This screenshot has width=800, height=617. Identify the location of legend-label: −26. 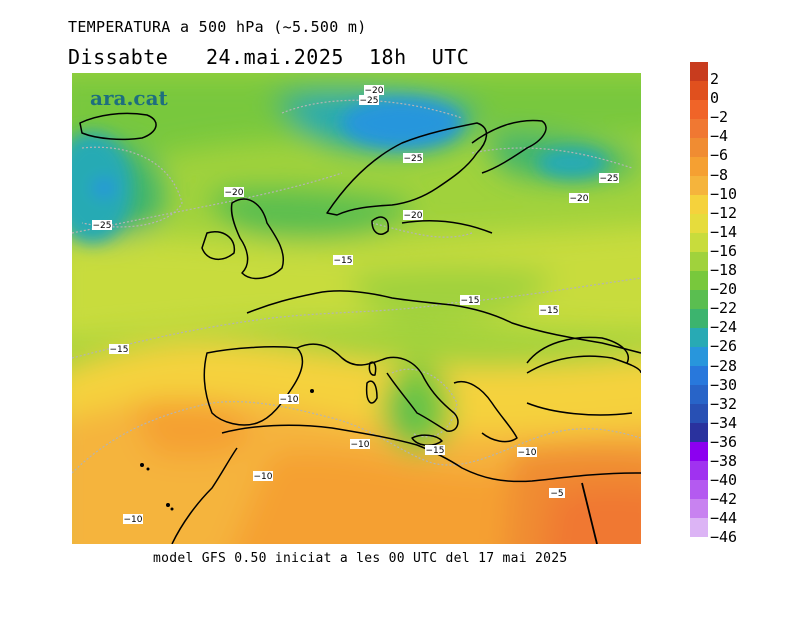
(724, 346).